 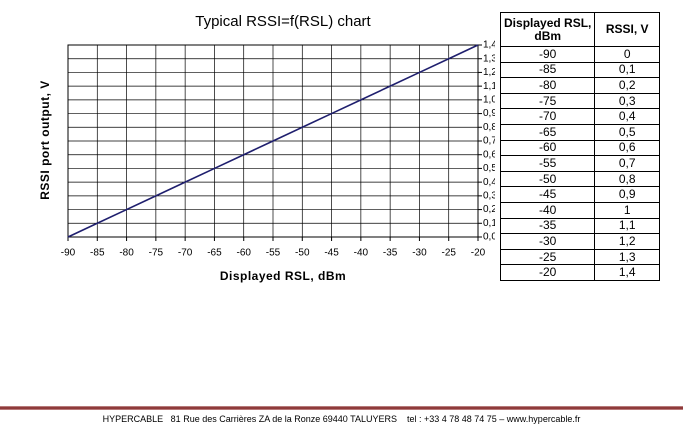 What do you see at coordinates (627, 116) in the screenshot?
I see `table-cell: 0,4` at bounding box center [627, 116].